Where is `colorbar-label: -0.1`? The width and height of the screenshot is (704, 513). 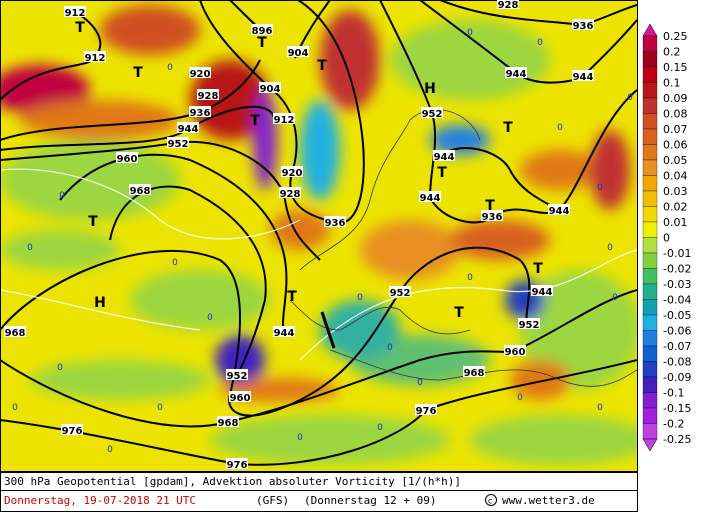
colorbar-label: -0.1 is located at coordinates (673, 393).